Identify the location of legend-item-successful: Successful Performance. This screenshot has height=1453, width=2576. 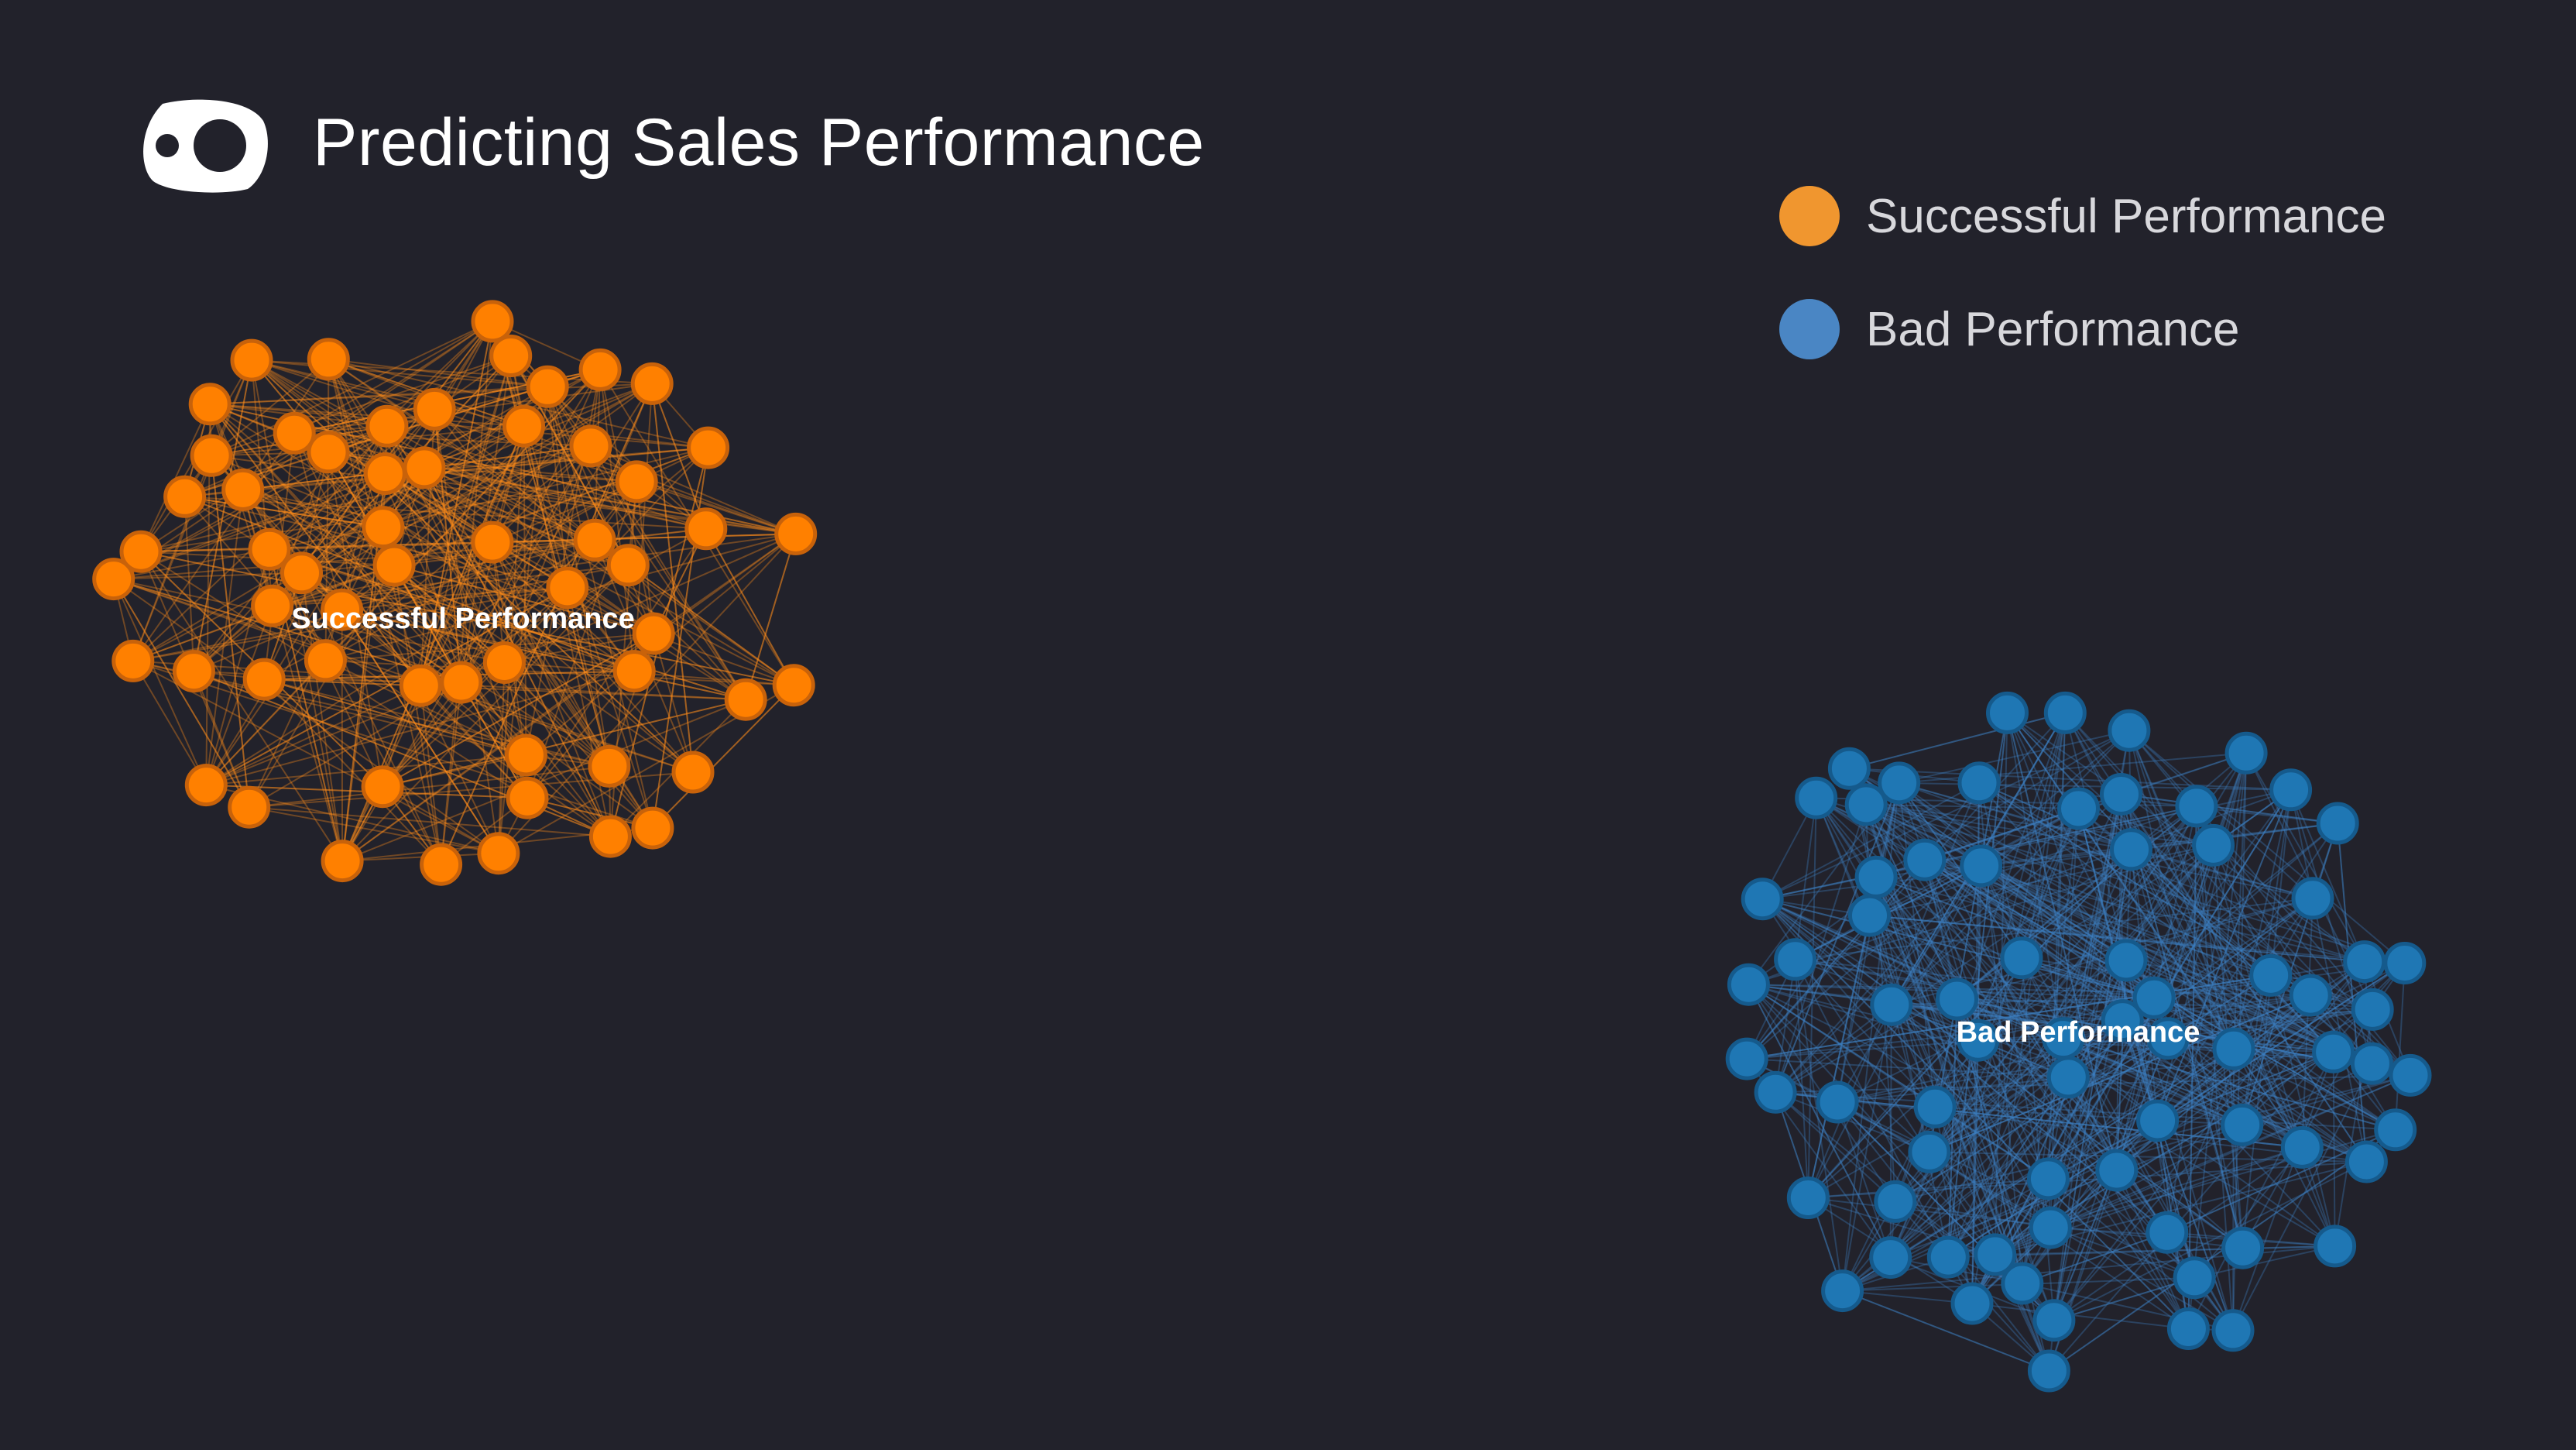
(2082, 216).